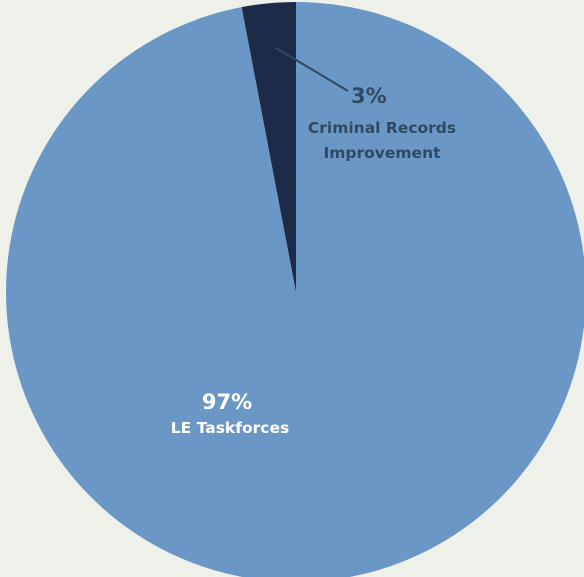 This screenshot has height=577, width=584. I want to click on label-le-taskforces-percent: 97%, so click(227, 402).